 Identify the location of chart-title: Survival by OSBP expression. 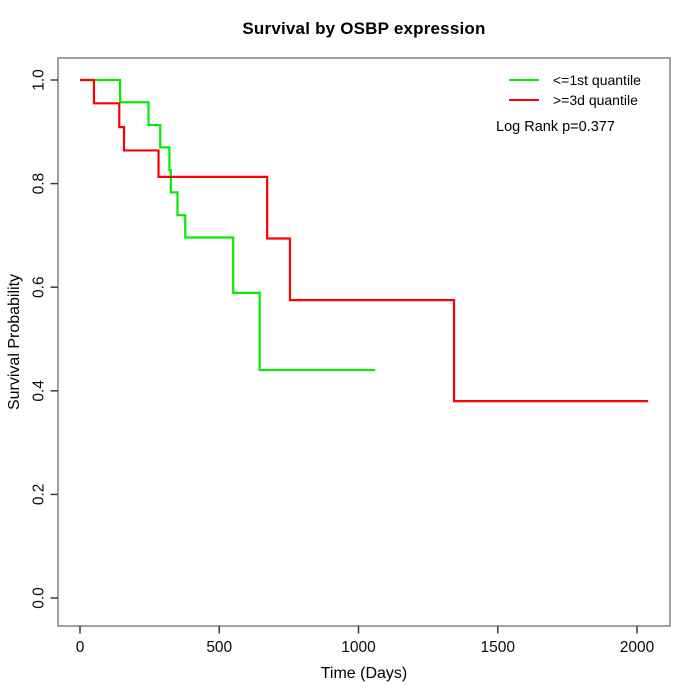
(364, 28).